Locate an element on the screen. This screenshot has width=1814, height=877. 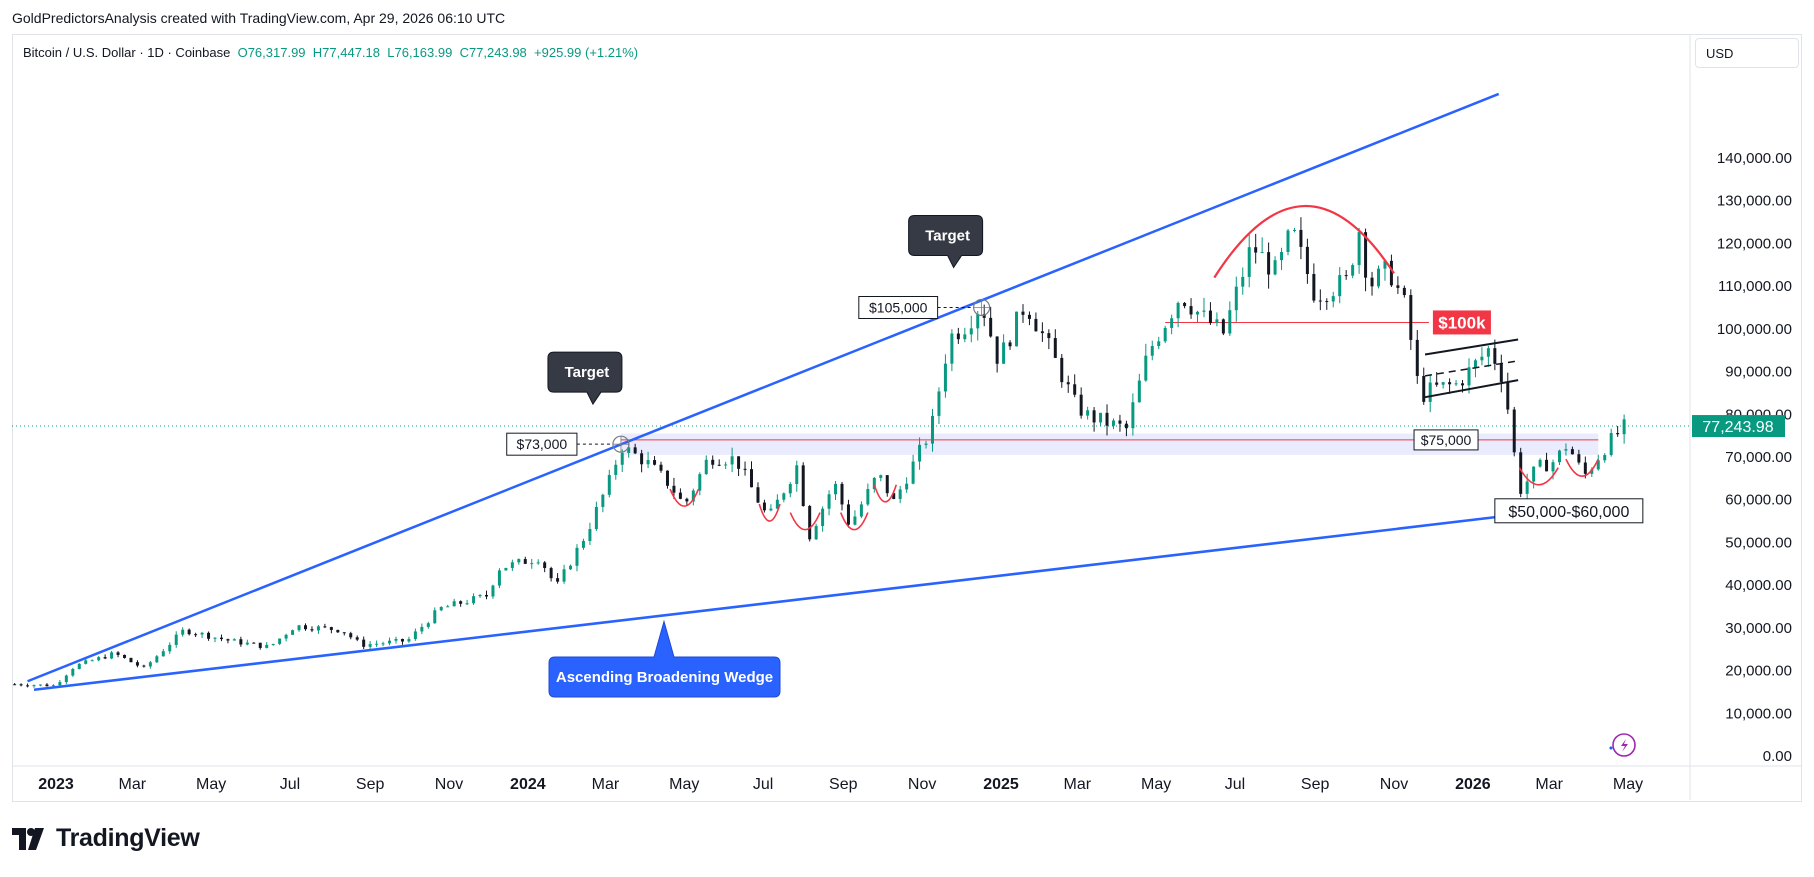
y-tick-label: 0.00 is located at coordinates (1777, 756).